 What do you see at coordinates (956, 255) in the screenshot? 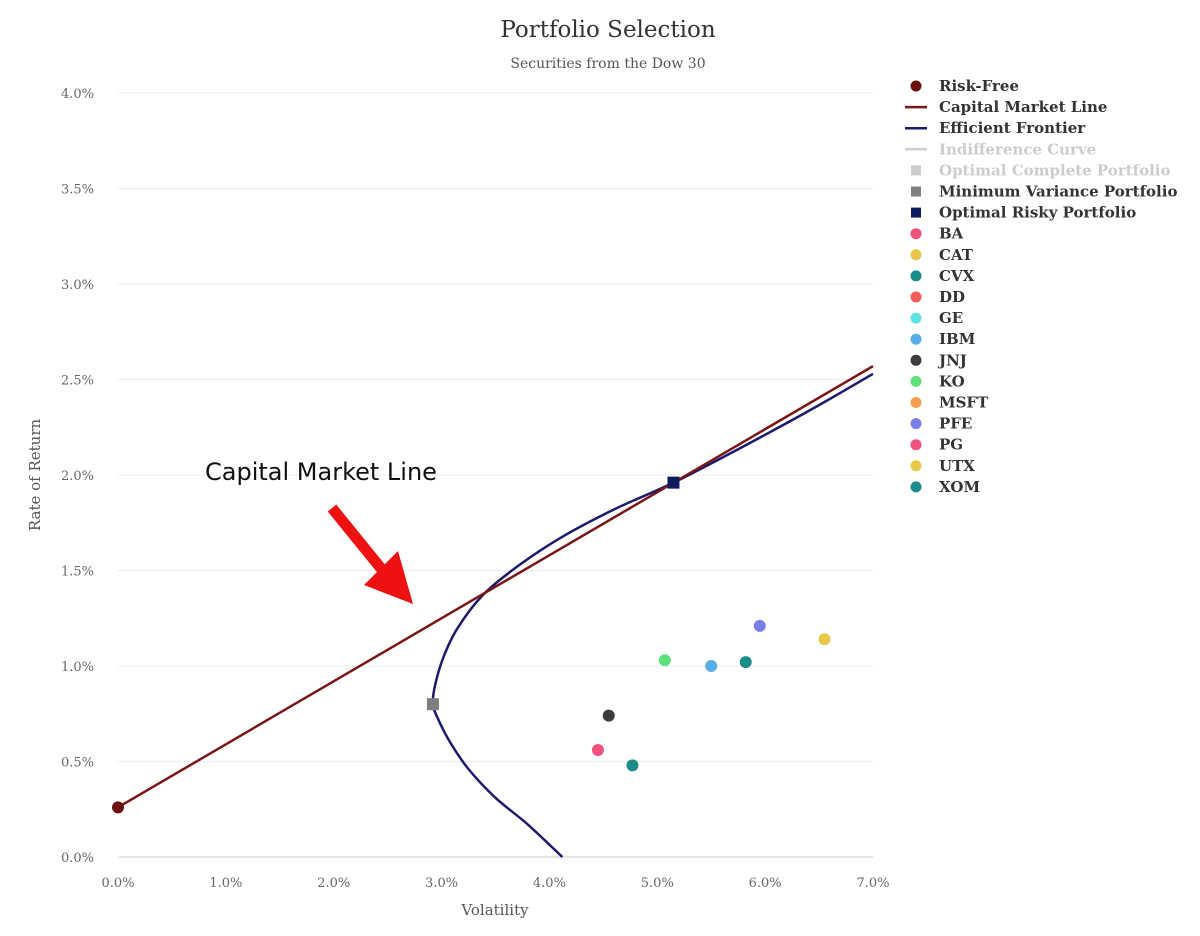
I see `legend-label: CAT` at bounding box center [956, 255].